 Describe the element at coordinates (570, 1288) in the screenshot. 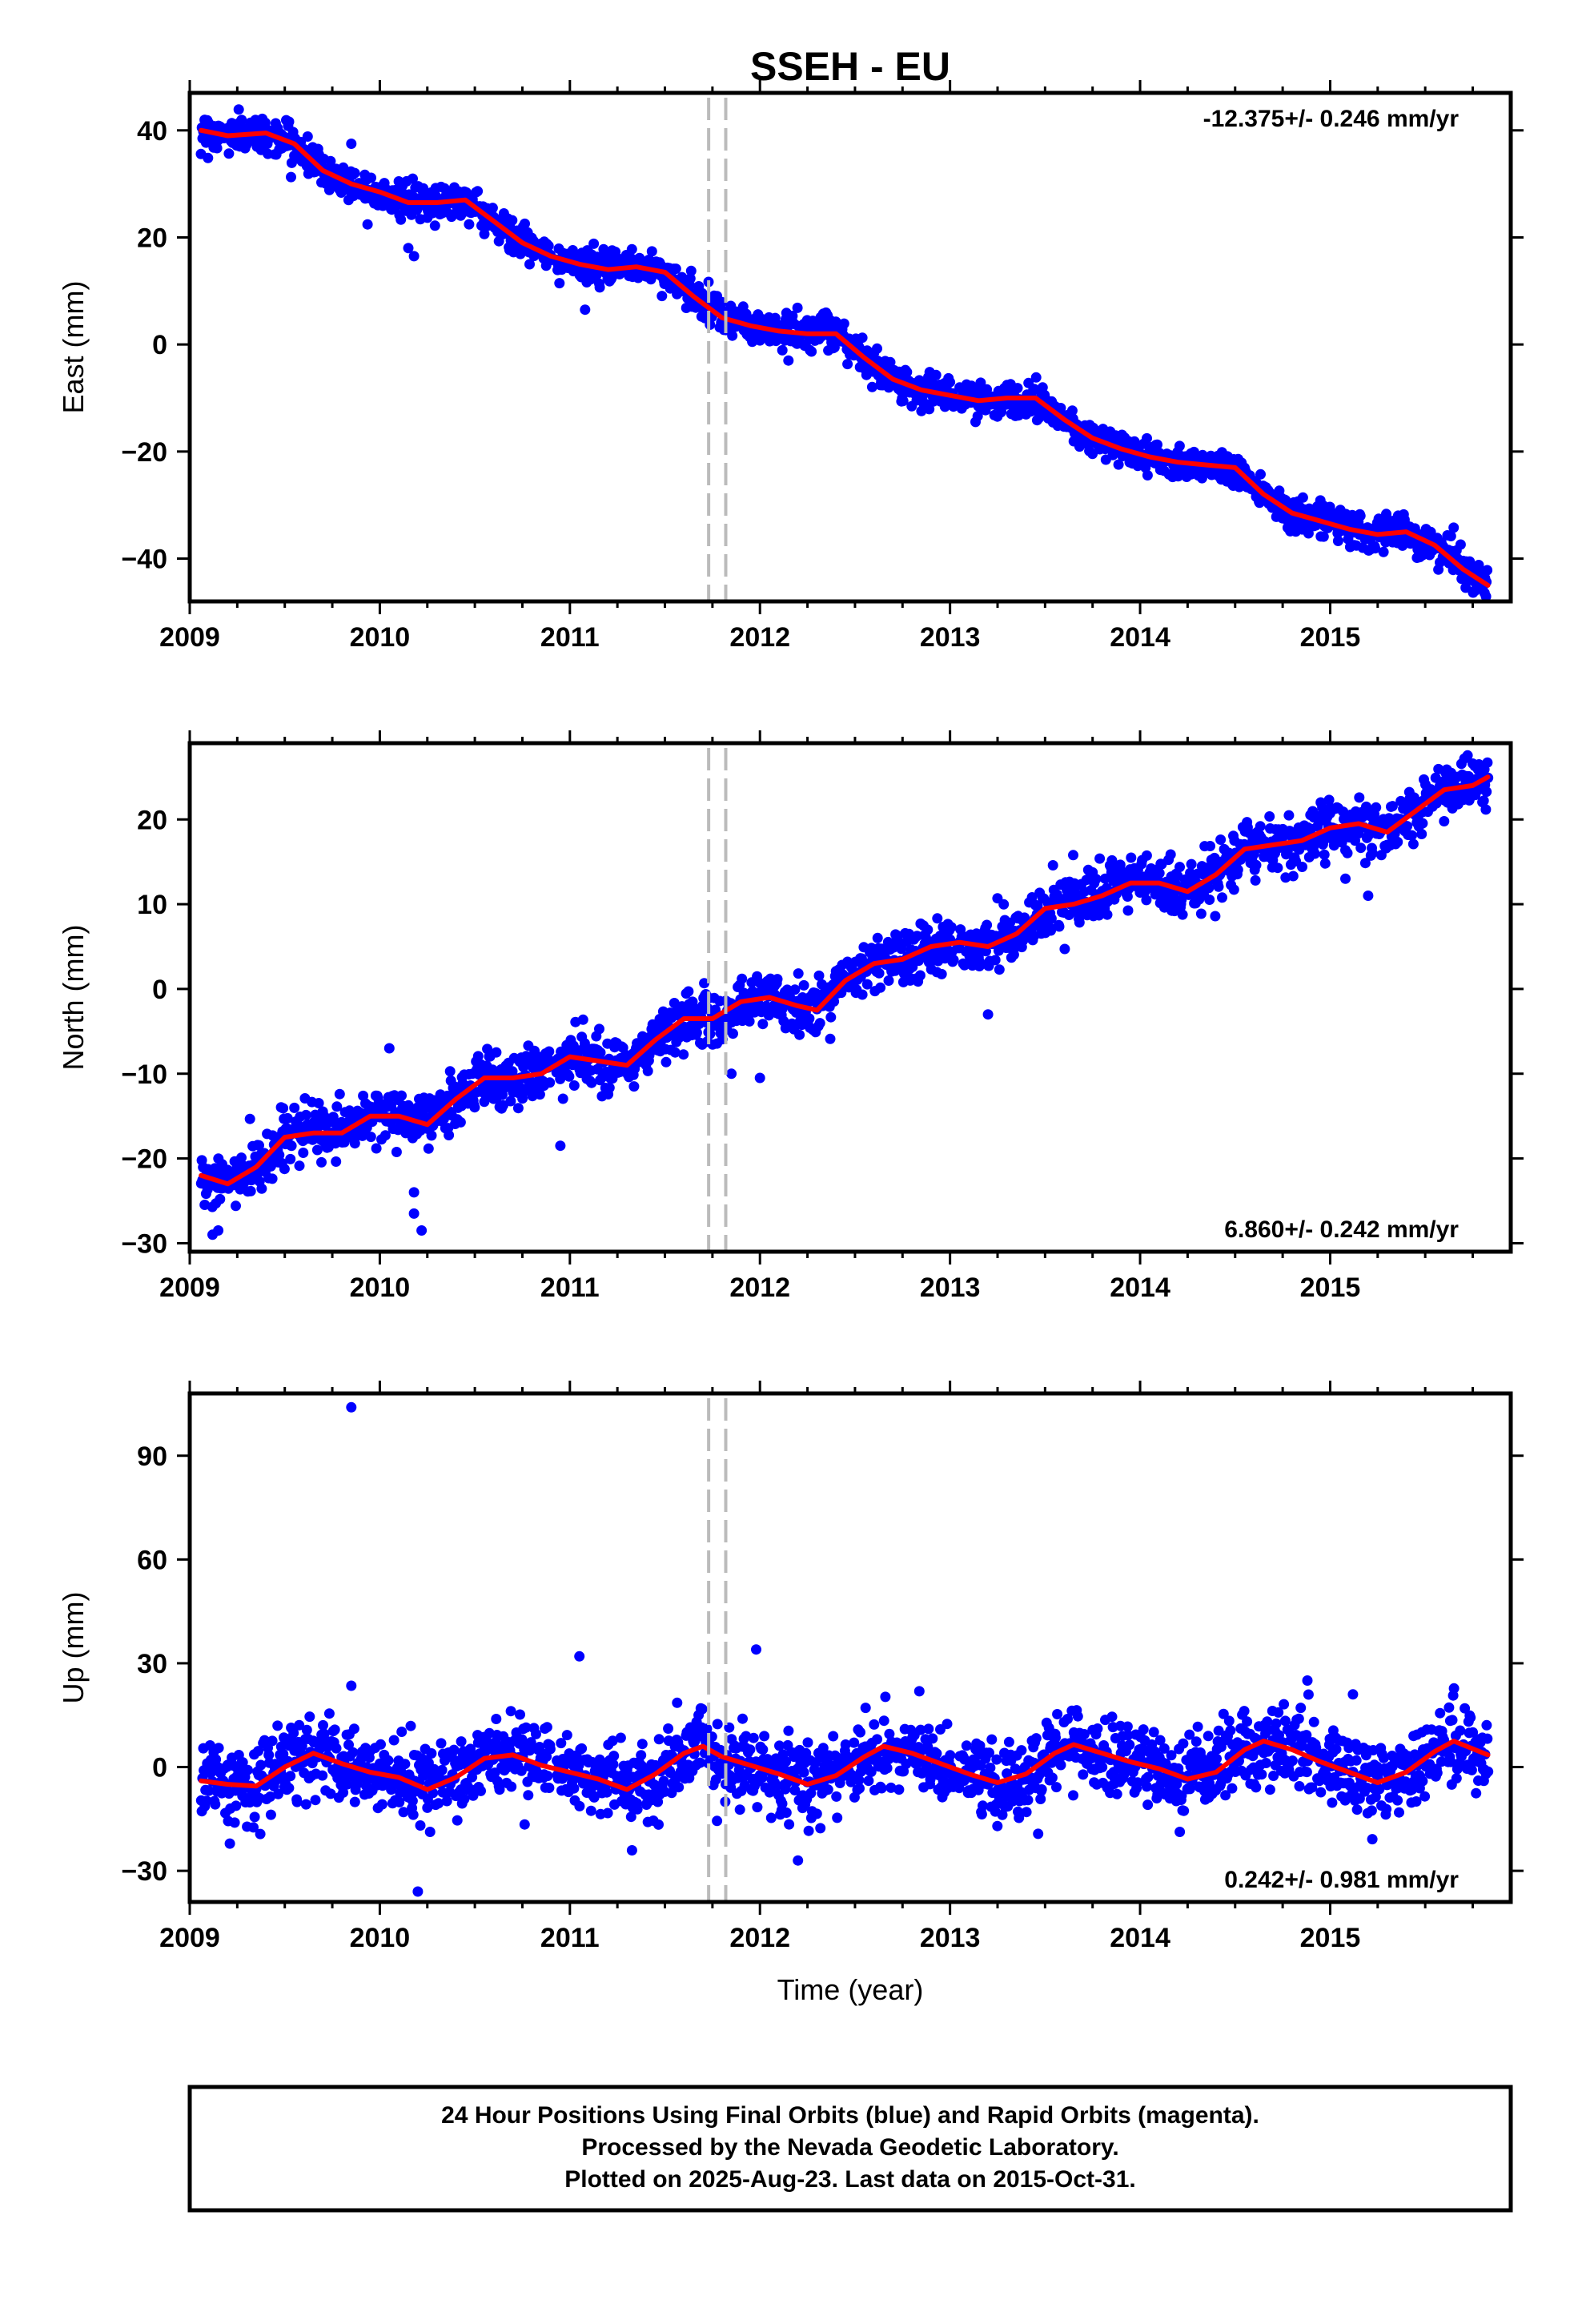

I see `north-x-tick-label: 2011` at that location.